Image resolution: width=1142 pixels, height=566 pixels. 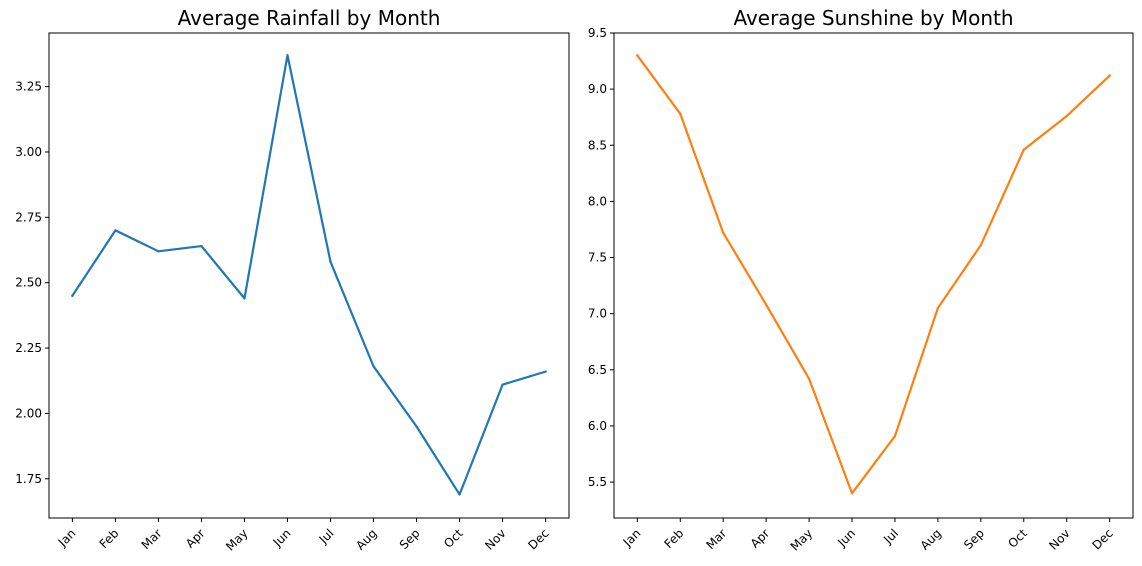 What do you see at coordinates (597, 482) in the screenshot?
I see `sunshine-y-tick-label: 5.5` at bounding box center [597, 482].